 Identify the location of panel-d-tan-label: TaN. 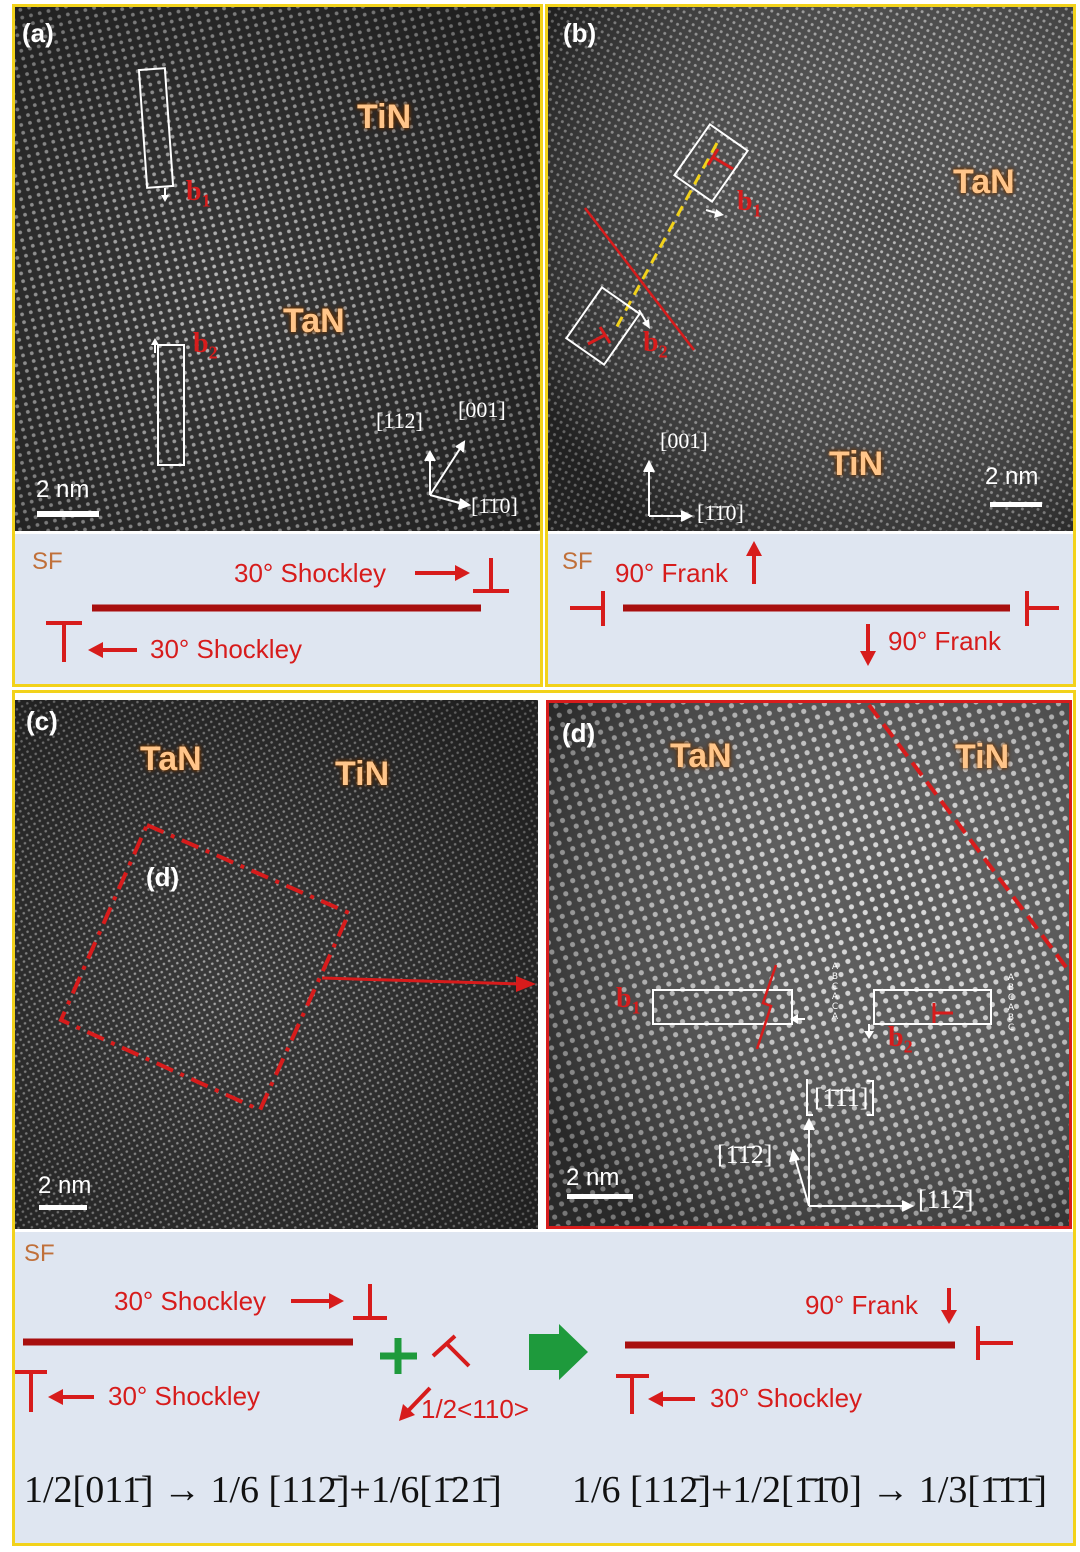
(701, 756).